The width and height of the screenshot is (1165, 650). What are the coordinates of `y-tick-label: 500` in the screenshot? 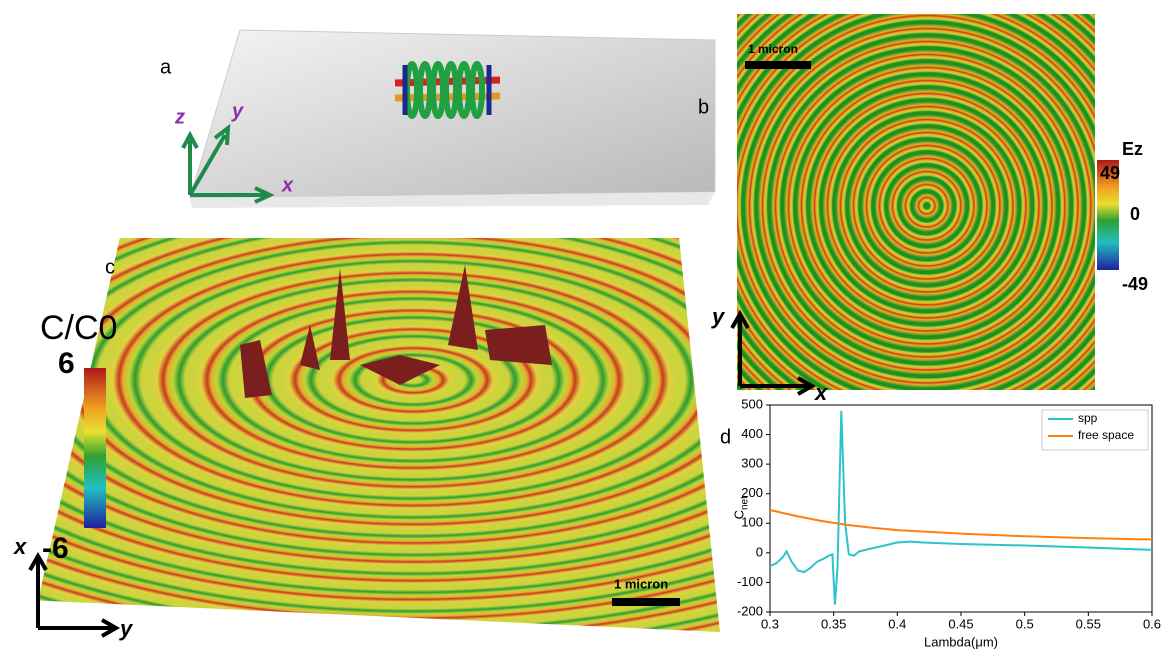 It's located at (752, 403).